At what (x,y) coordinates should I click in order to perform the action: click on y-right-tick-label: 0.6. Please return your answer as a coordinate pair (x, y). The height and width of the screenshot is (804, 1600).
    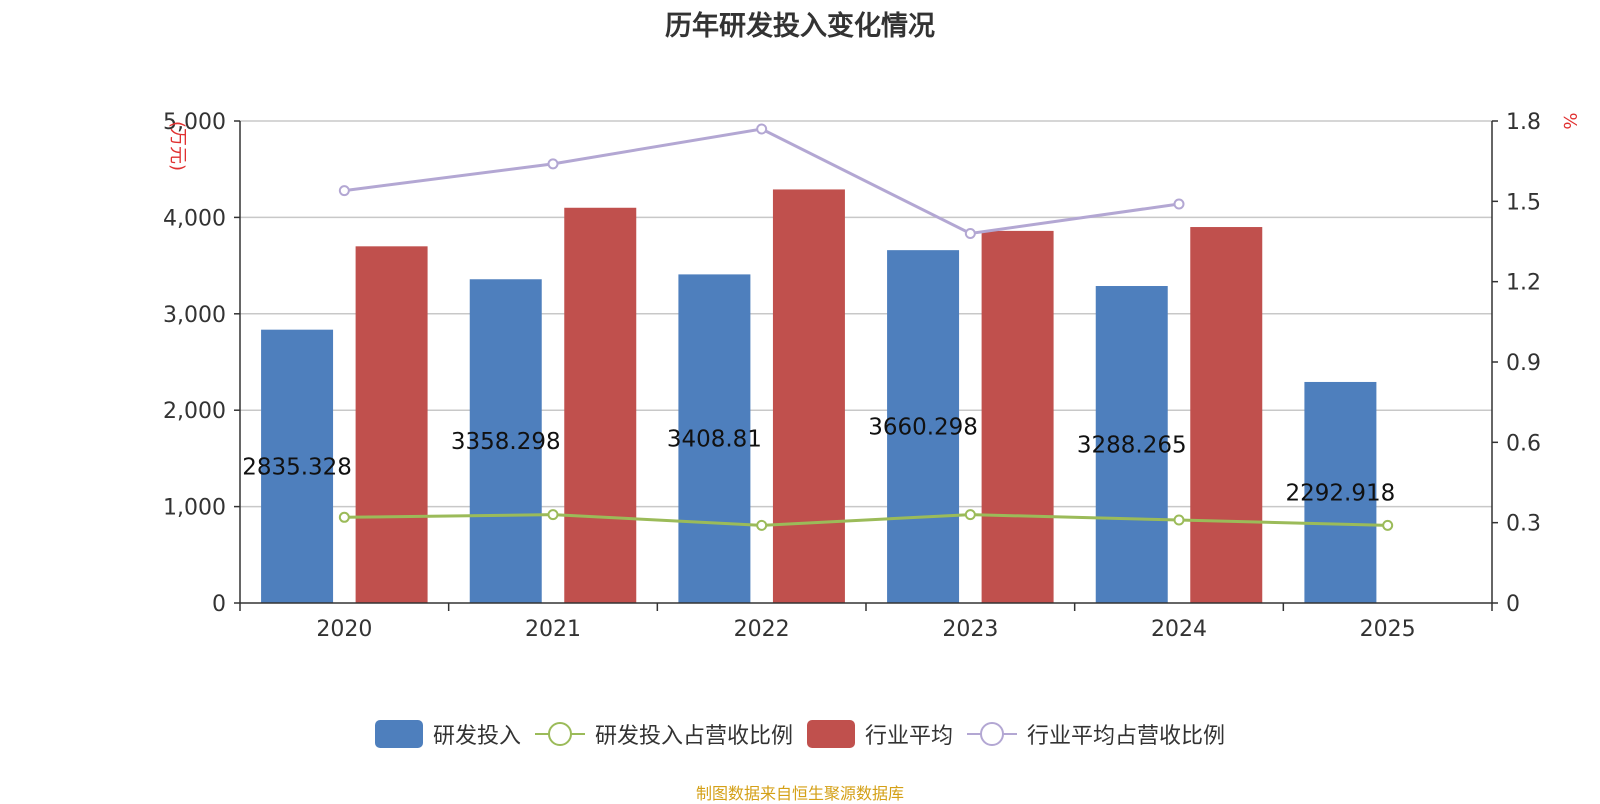
    Looking at the image, I should click on (1523, 443).